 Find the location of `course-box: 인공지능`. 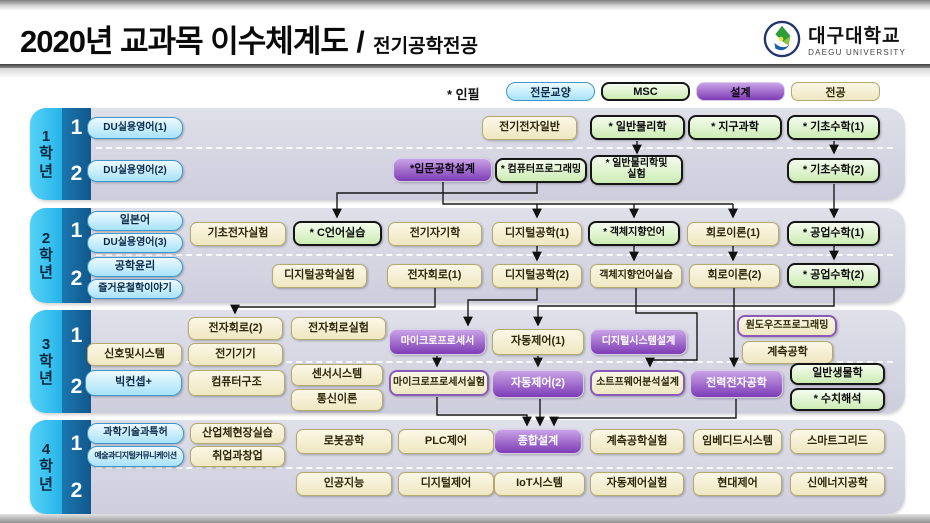

course-box: 인공지능 is located at coordinates (344, 484).